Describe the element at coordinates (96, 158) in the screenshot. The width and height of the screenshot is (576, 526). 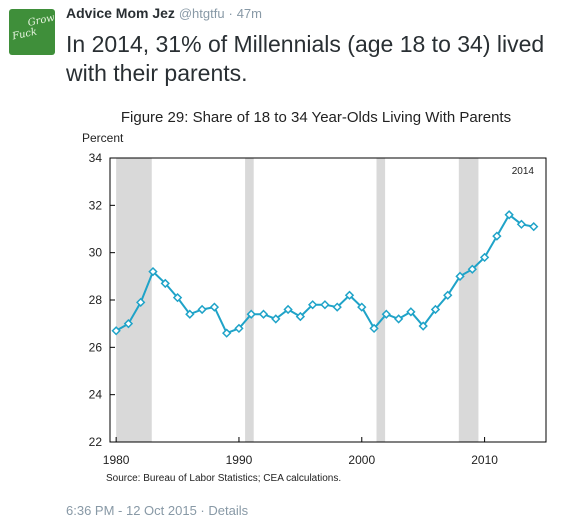
I see `y-tick-label: 34` at that location.